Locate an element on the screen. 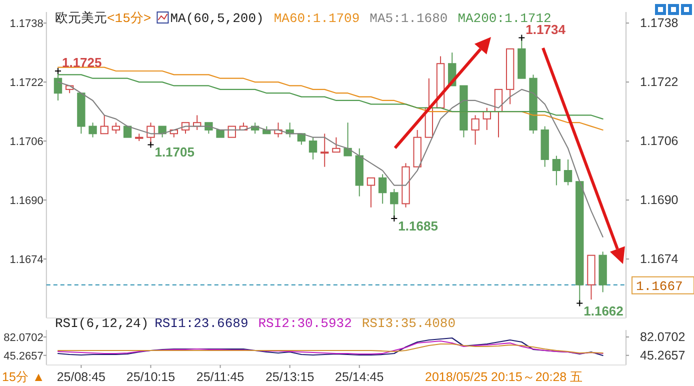 The height and width of the screenshot is (386, 694). legend-title: MA(60,5,200) is located at coordinates (217, 18).